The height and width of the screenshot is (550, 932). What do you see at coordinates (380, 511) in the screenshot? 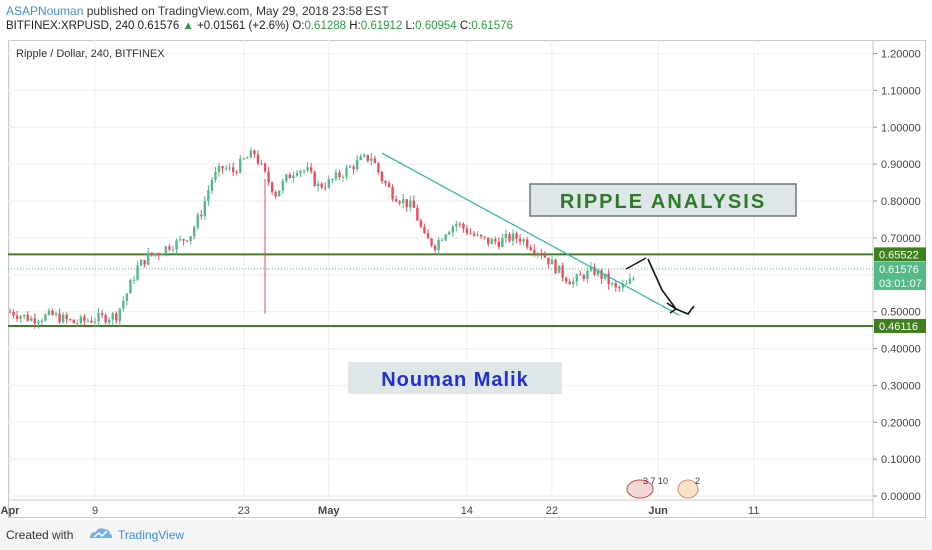
I see `time-axis: Apr 9 23 May 14 22 Jun 11` at bounding box center [380, 511].